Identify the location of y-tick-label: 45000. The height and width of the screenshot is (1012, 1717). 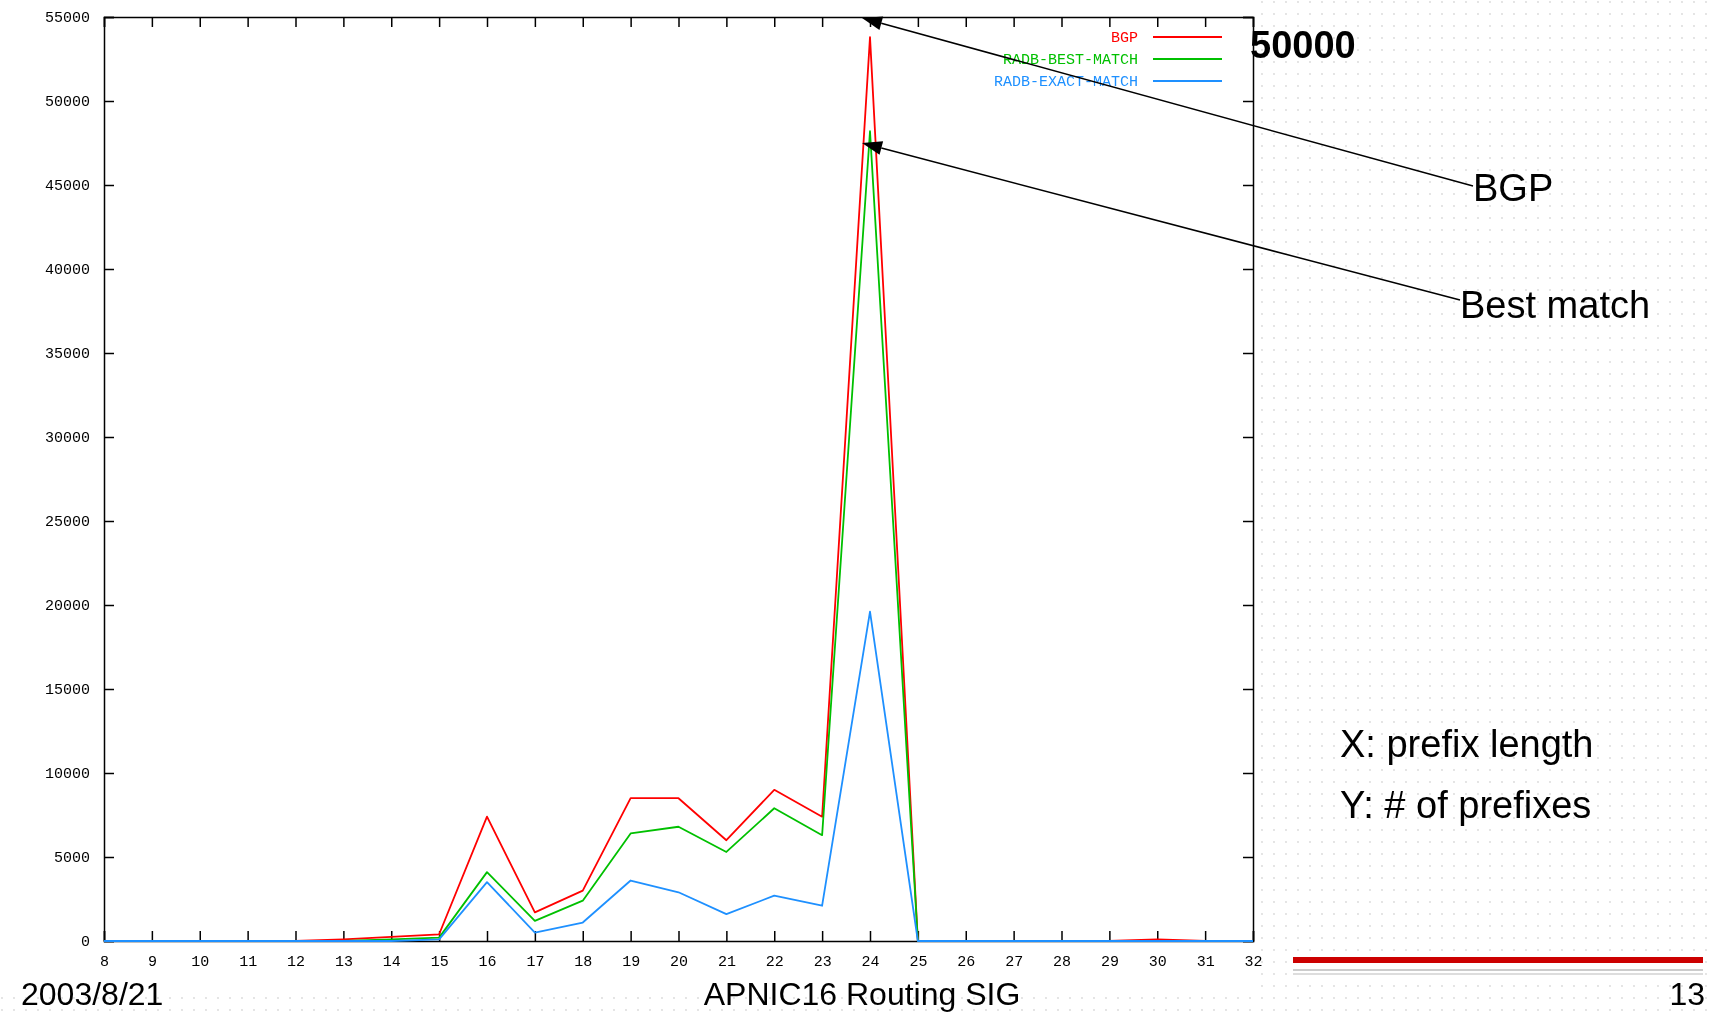
(67, 187).